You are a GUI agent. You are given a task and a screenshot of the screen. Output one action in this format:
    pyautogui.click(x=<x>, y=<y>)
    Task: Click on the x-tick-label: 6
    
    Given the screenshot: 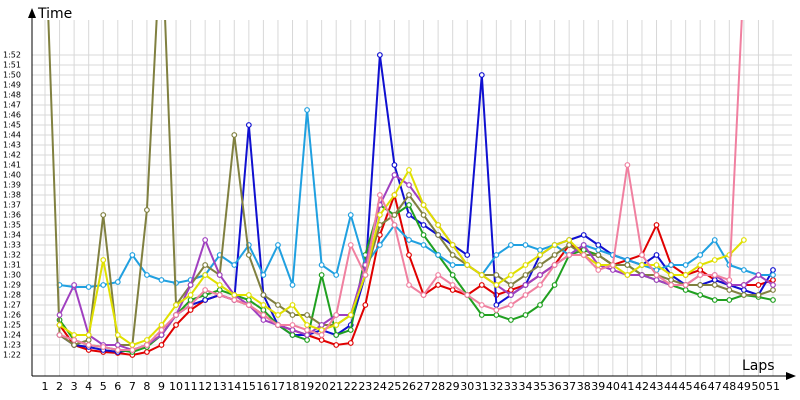 What is the action you would take?
    pyautogui.click(x=117, y=386)
    